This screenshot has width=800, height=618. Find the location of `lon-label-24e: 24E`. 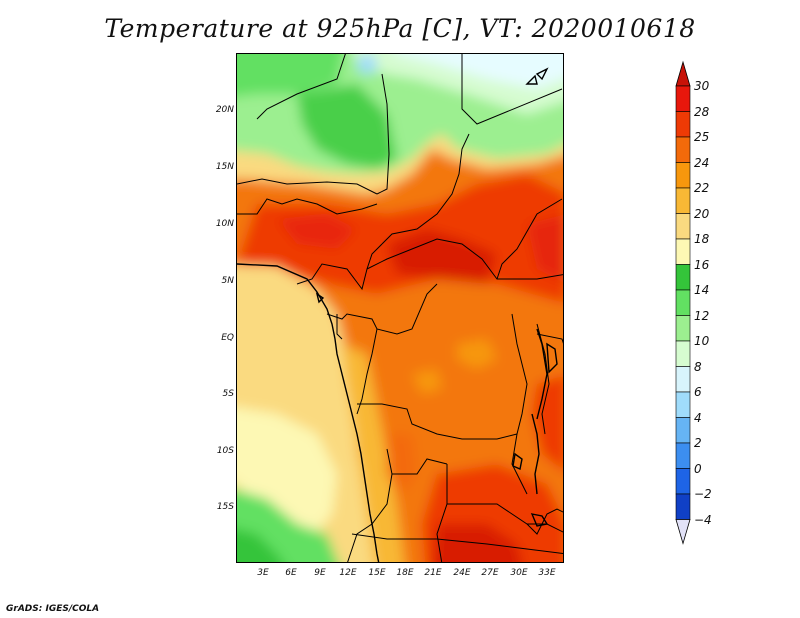

lon-label-24e: 24E is located at coordinates (462, 573).